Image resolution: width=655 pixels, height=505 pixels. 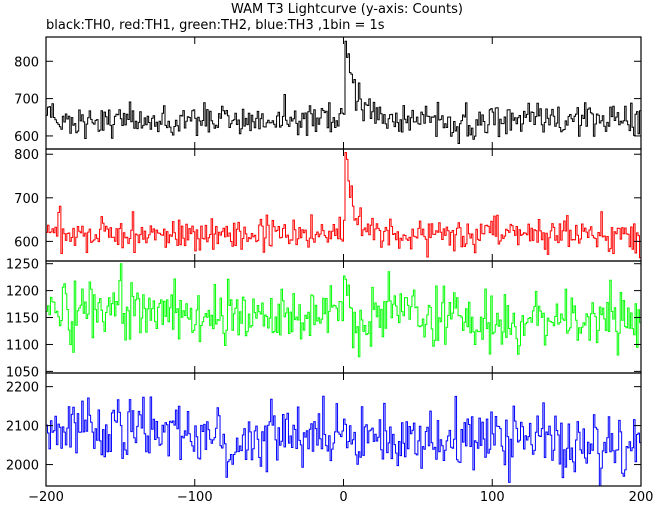 I want to click on y-tick-label: 2200, so click(x=22, y=388).